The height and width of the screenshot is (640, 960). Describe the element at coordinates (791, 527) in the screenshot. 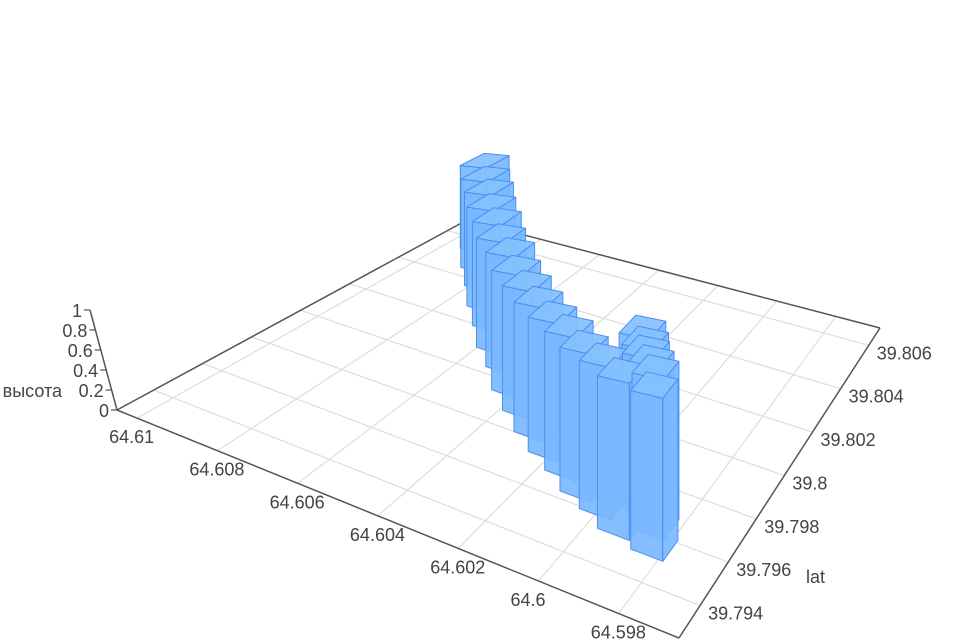

I see `y-tick-label: 39.798` at that location.